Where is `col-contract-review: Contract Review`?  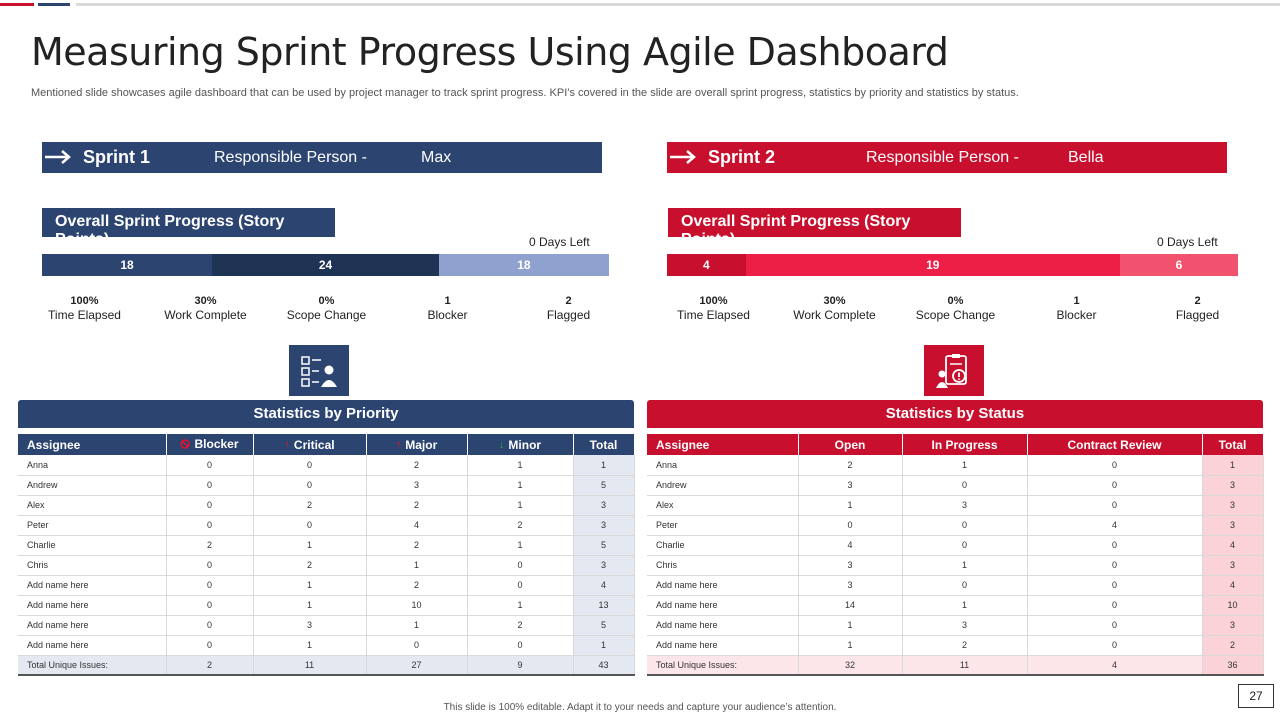
col-contract-review: Contract Review is located at coordinates (1115, 444).